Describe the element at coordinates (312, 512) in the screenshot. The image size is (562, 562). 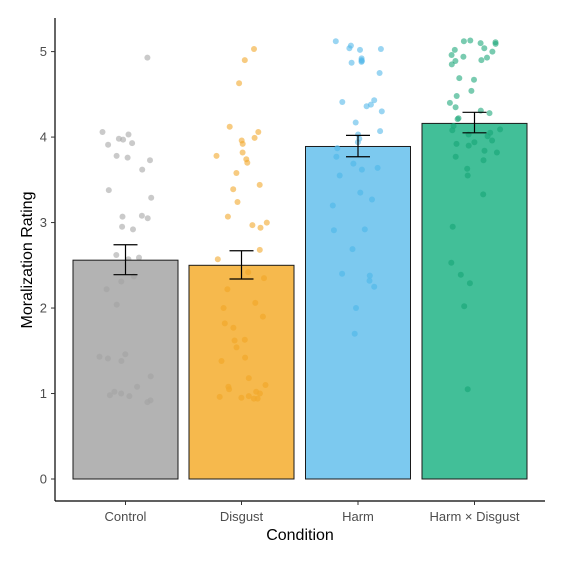
I see `x-ticks: Control Disgust Harm Harm × Disgust` at that location.